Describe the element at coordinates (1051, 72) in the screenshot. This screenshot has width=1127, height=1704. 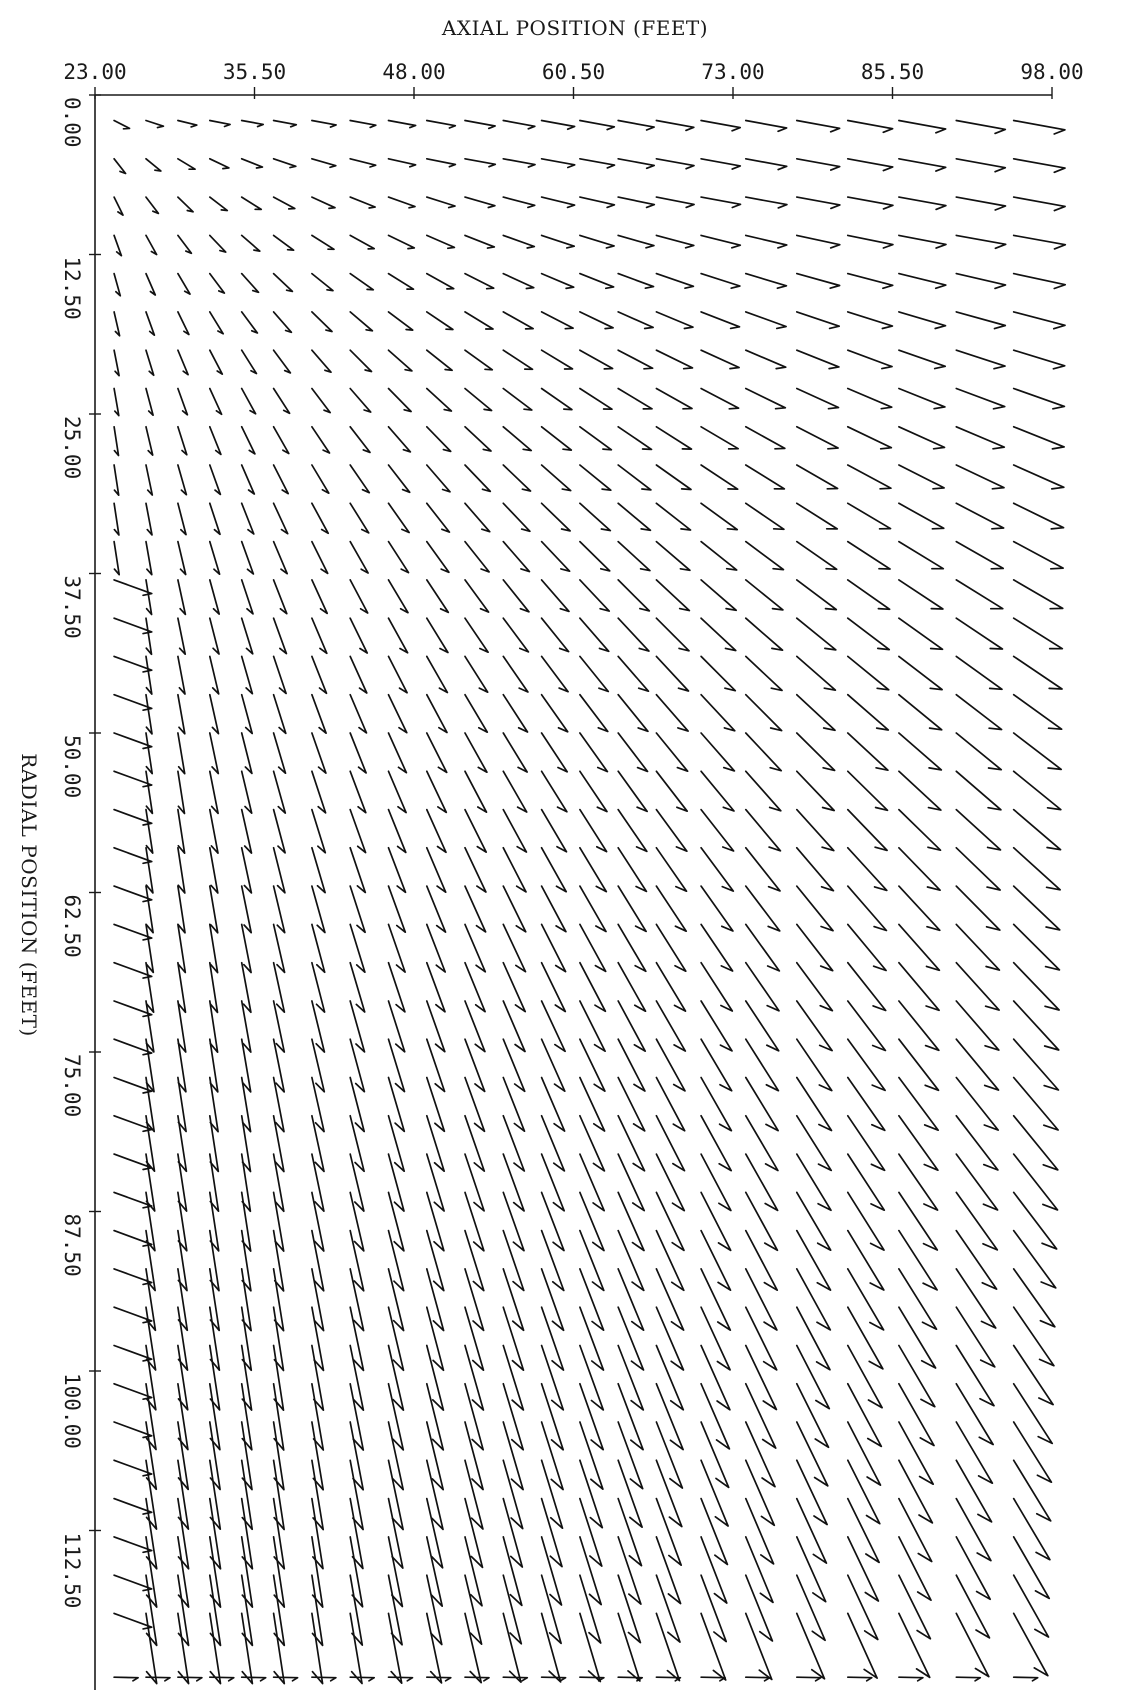
I see `x-tick-label: 98.00` at that location.